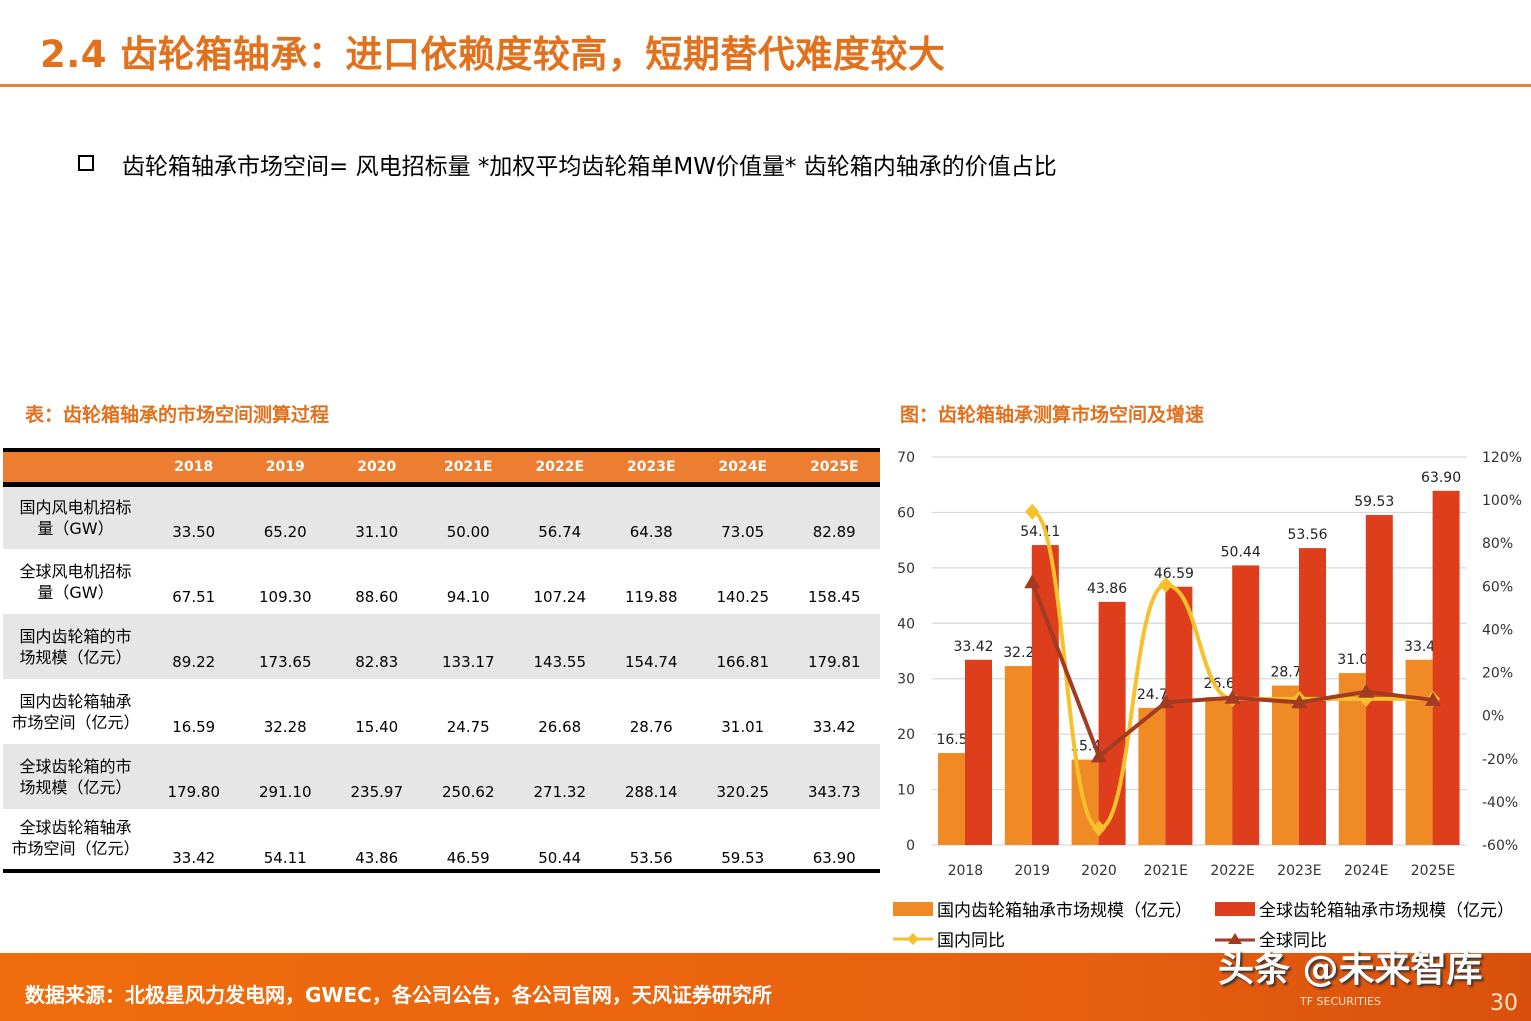 The image size is (1531, 1021). What do you see at coordinates (743, 858) in the screenshot?
I see `table-cell: 59.53` at bounding box center [743, 858].